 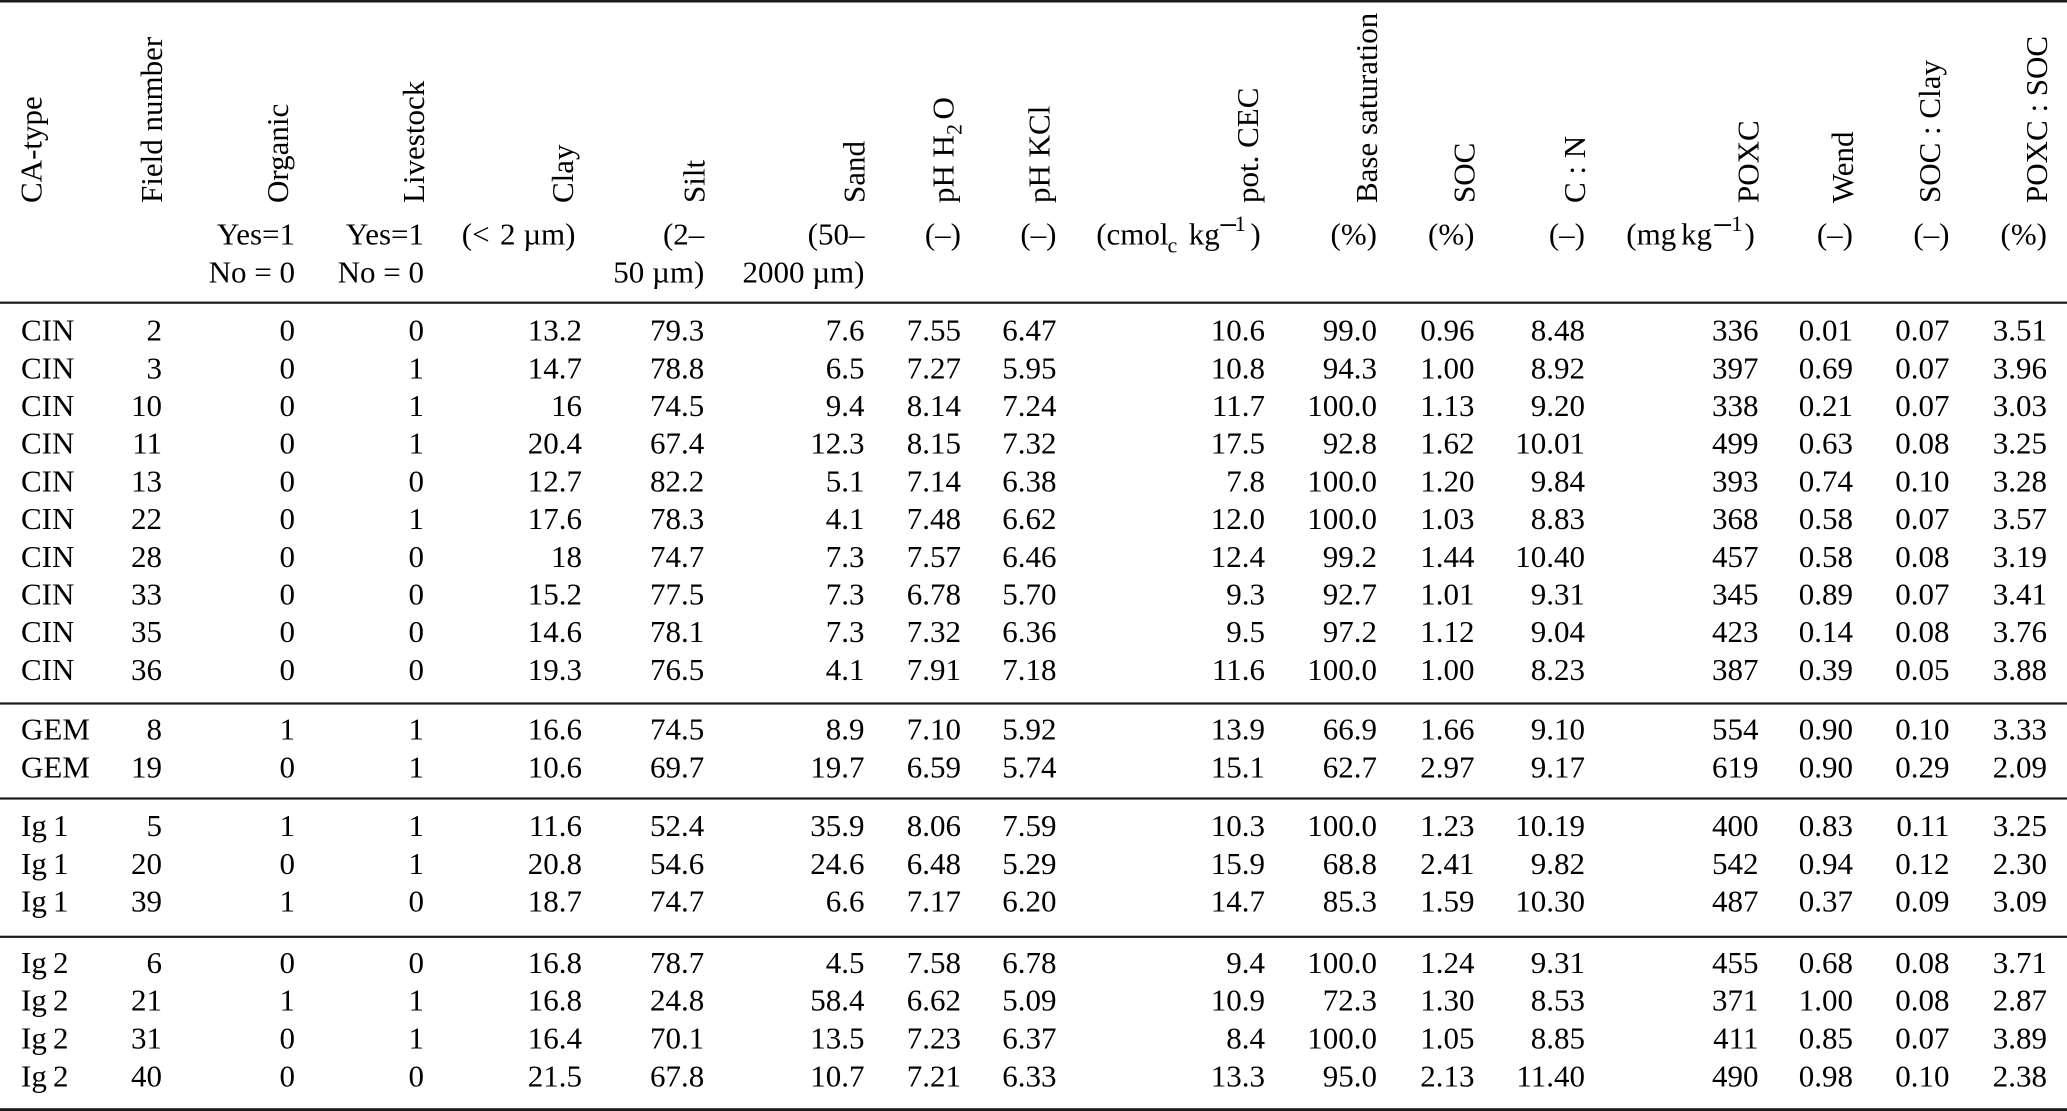 I want to click on svg-text: SOC : Clay, so click(x=1929, y=131).